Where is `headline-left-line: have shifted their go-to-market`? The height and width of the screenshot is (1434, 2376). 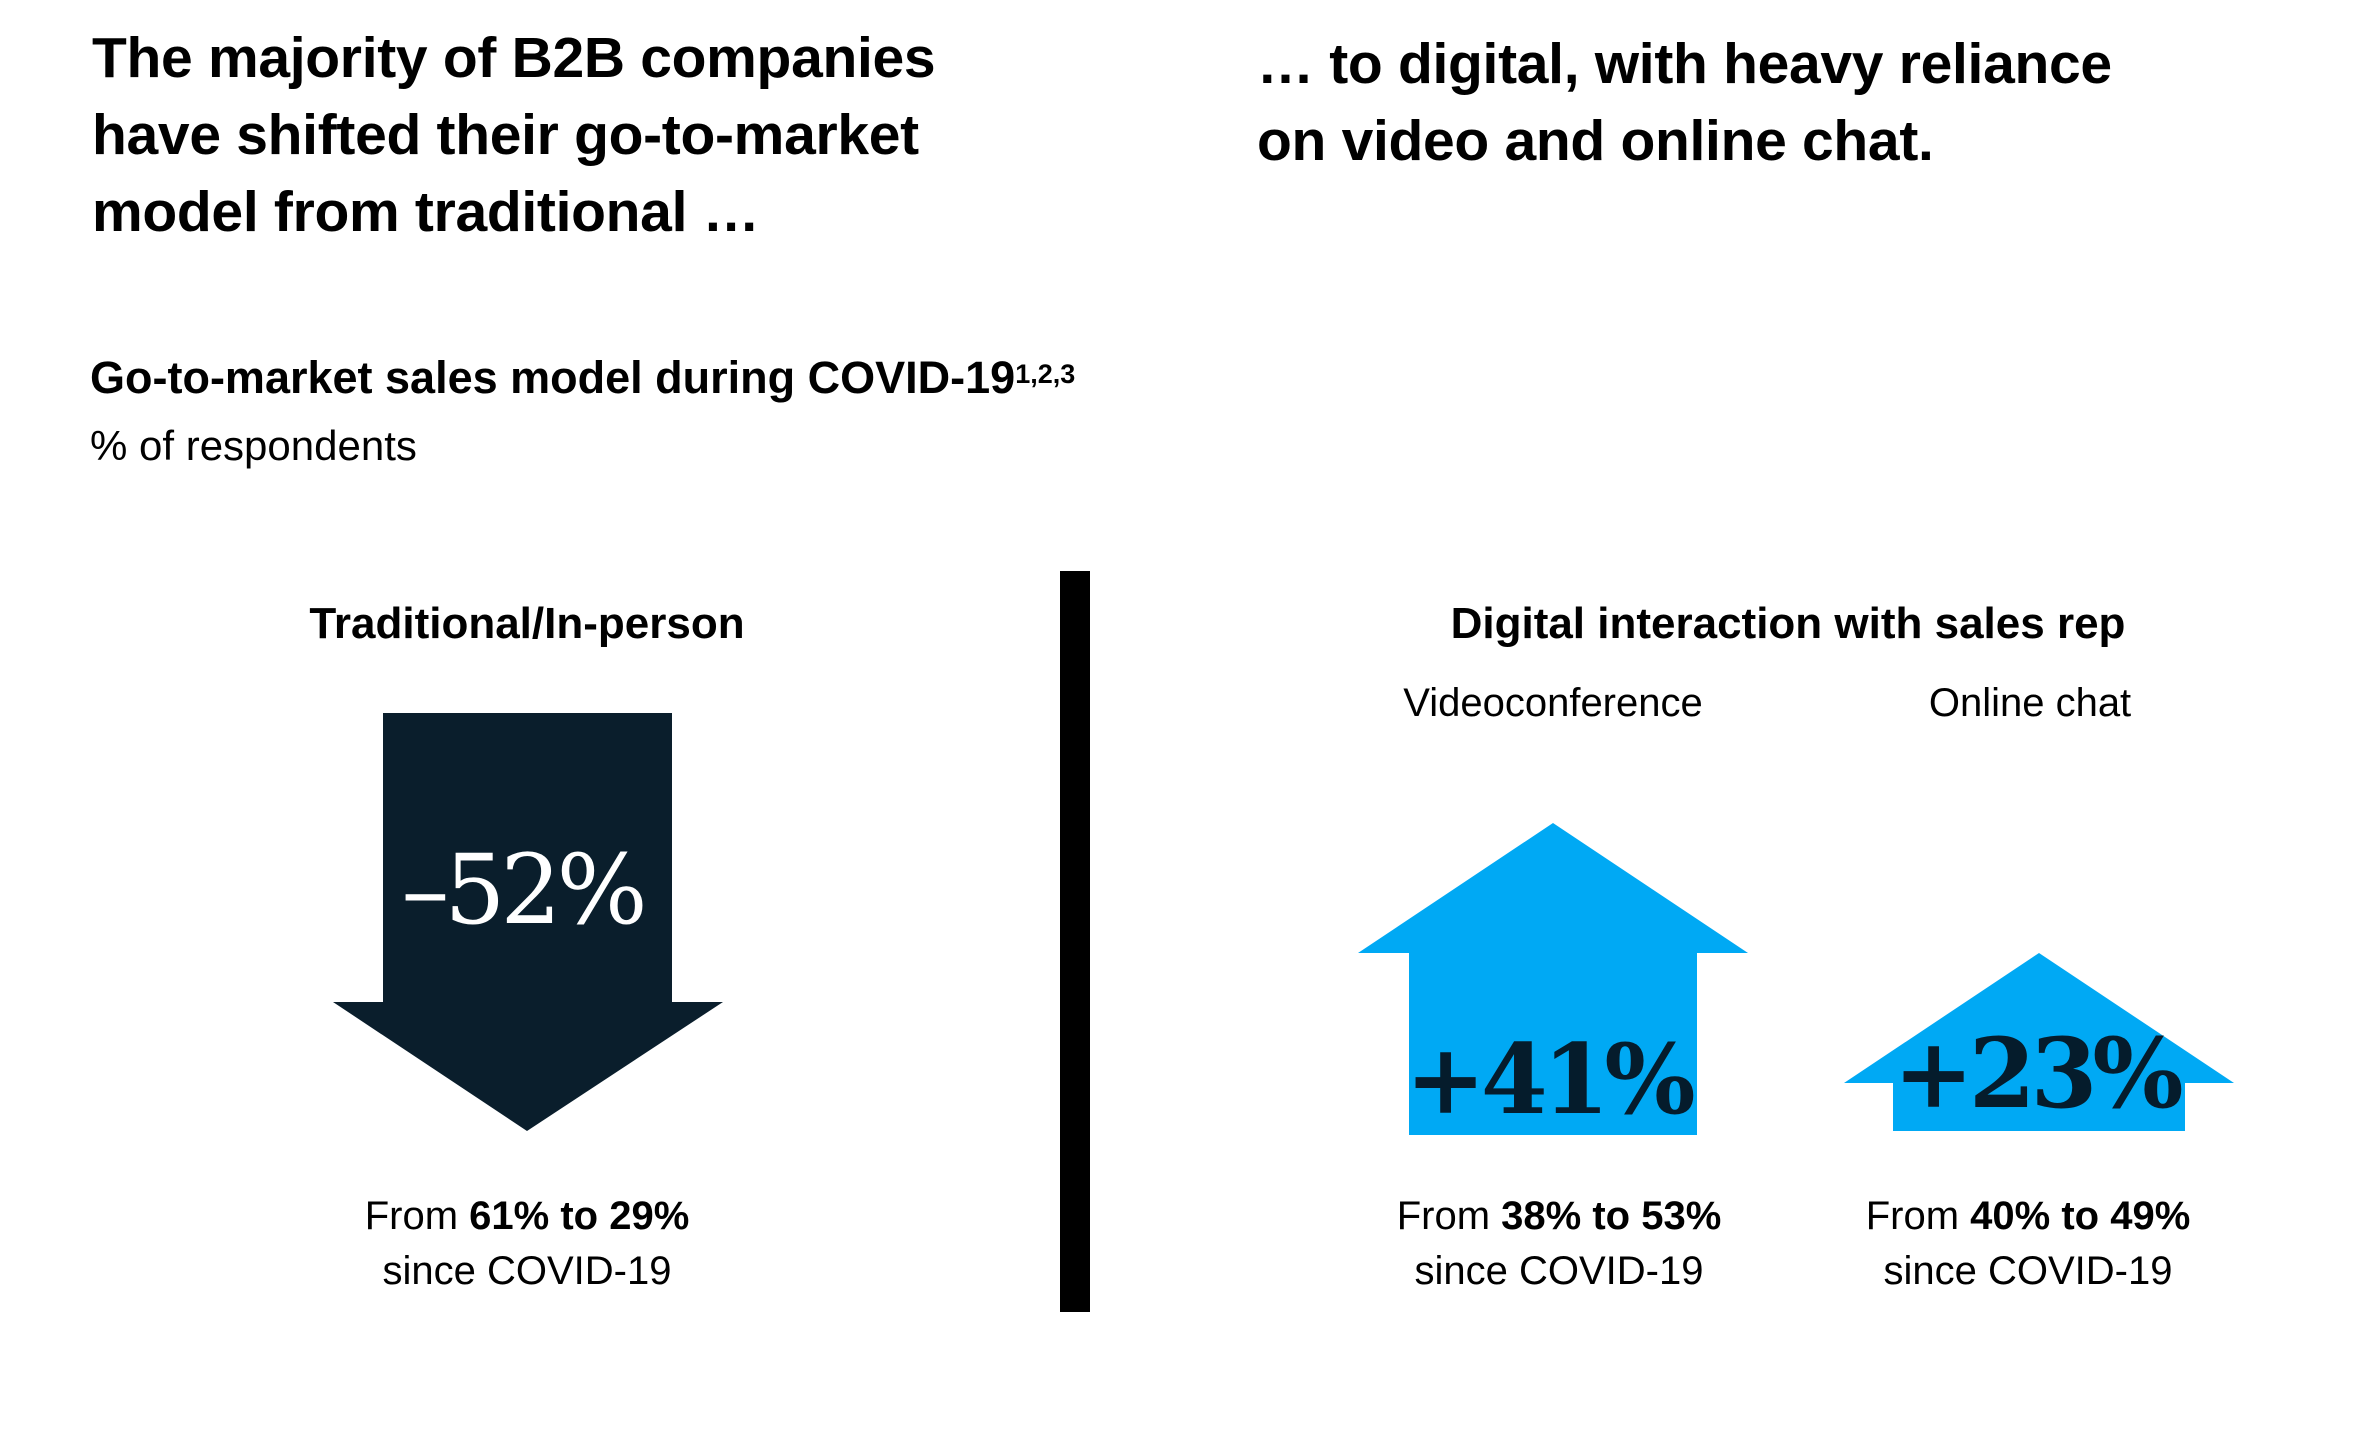
headline-left-line: have shifted their go-to-market is located at coordinates (505, 135).